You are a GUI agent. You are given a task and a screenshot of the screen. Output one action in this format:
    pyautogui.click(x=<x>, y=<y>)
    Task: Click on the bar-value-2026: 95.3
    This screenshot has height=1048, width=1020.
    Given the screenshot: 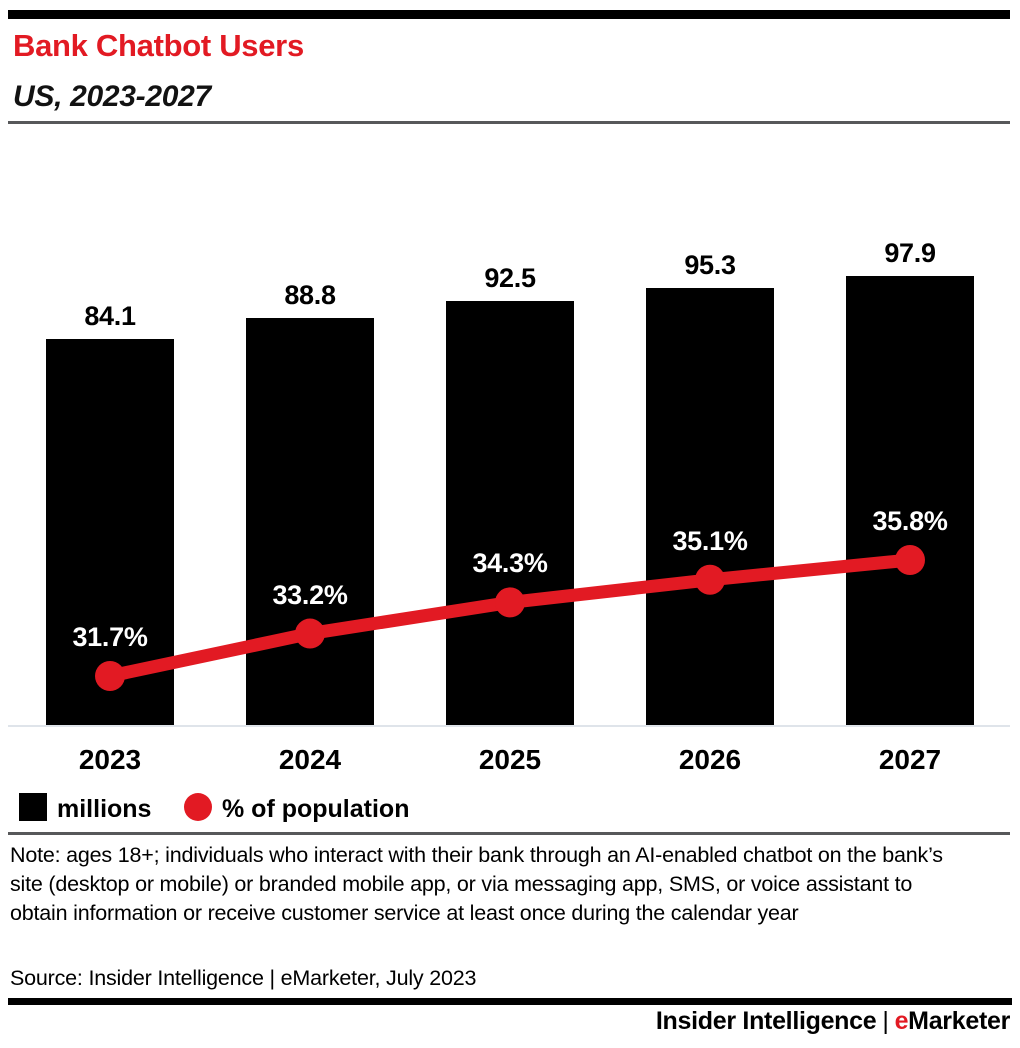 What is the action you would take?
    pyautogui.click(x=710, y=265)
    